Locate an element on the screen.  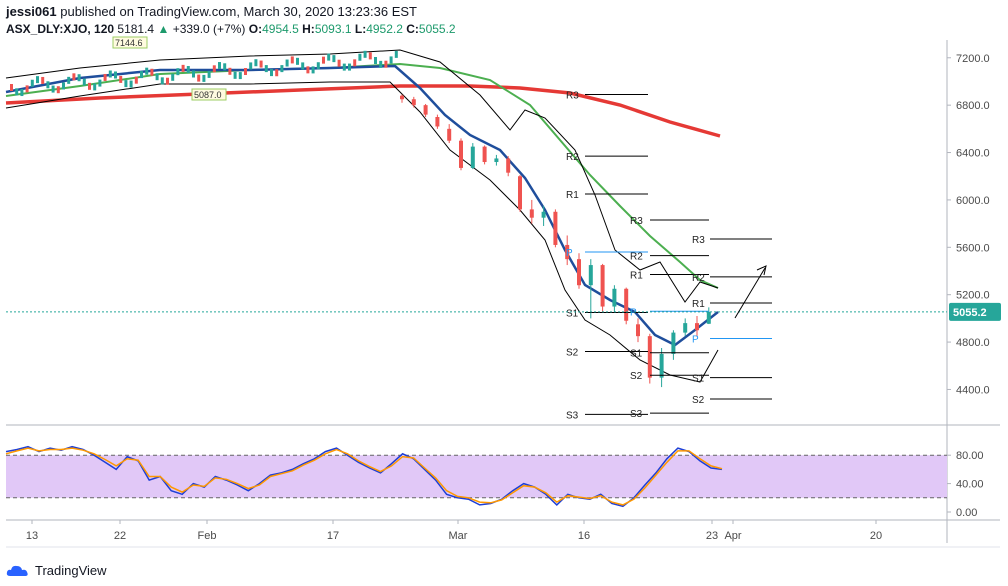
tradingview-logo: TradingView is located at coordinates (56, 570).